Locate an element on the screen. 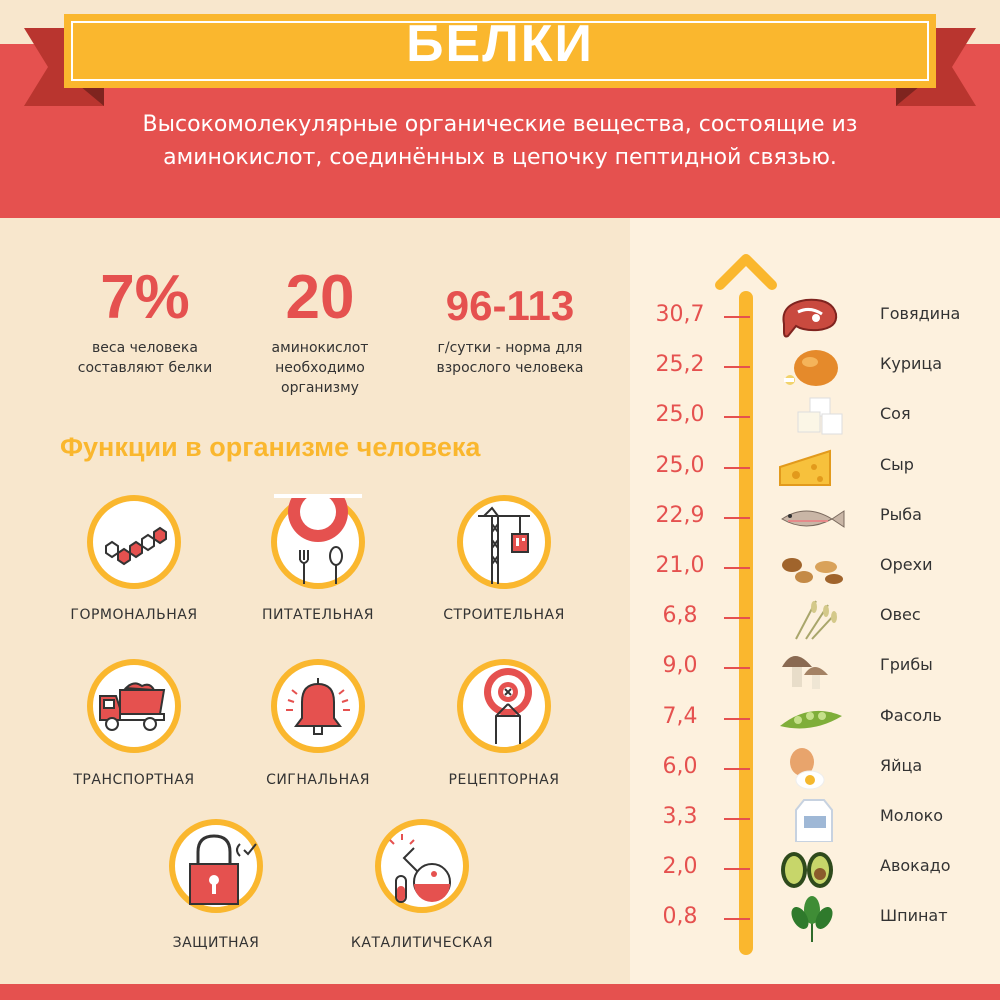 This screenshot has height=1000, width=1000. stat-norm-value: 96-113 is located at coordinates (510, 305).